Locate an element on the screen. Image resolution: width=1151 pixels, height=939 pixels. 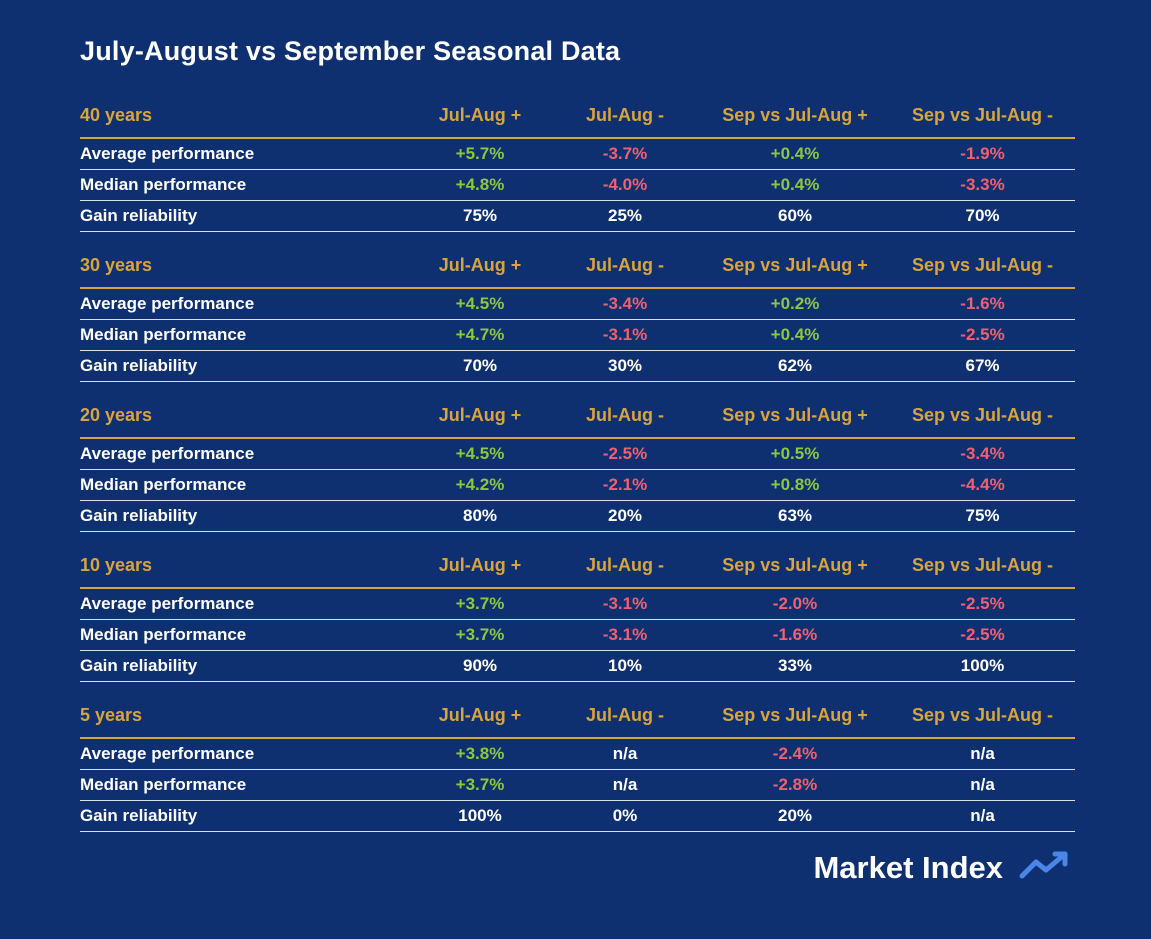
table-row: Gain reliability 75% 25% 60% 70% is located at coordinates (577, 216).